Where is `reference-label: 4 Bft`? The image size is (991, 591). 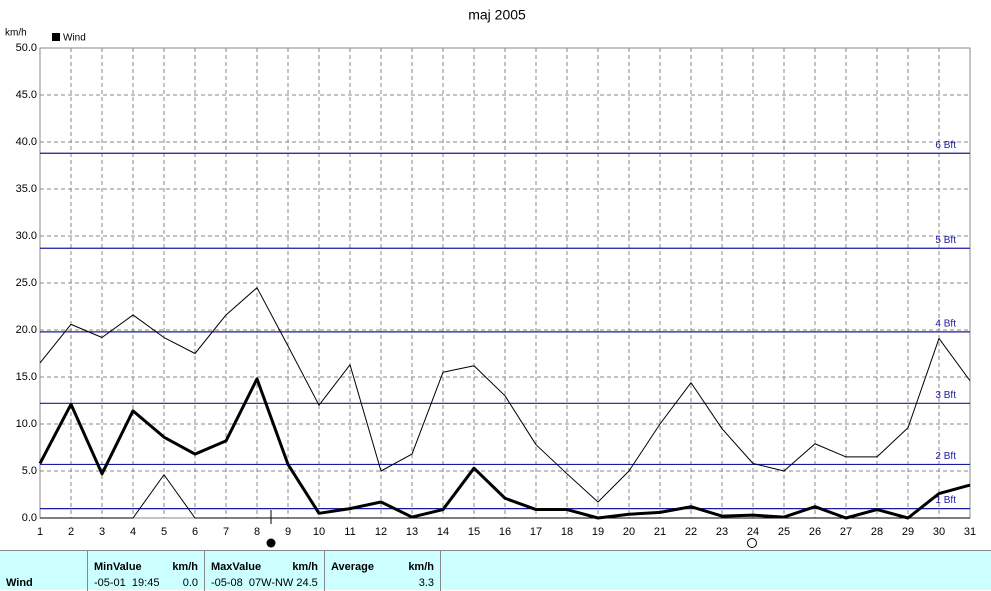
reference-label: 4 Bft is located at coordinates (945, 324).